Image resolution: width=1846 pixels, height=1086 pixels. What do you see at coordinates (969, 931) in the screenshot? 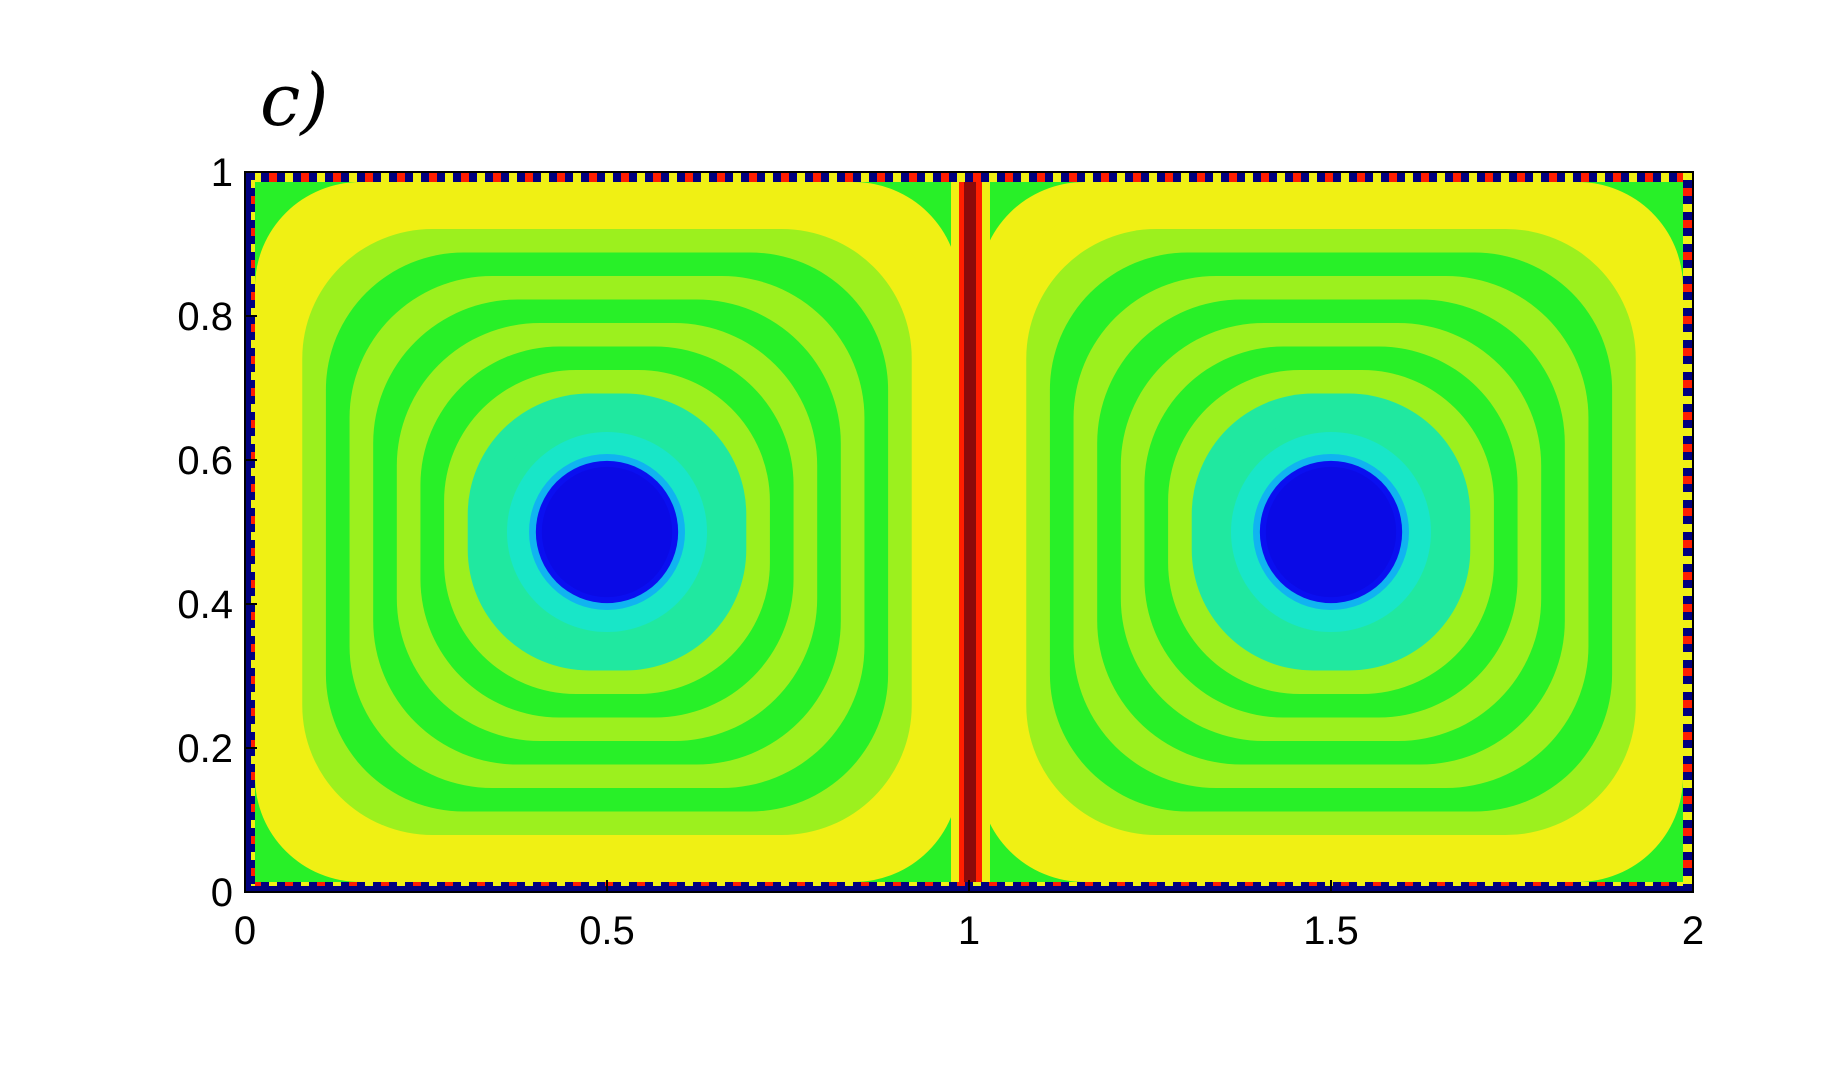
I see `x-tick-label: 1` at bounding box center [969, 931].